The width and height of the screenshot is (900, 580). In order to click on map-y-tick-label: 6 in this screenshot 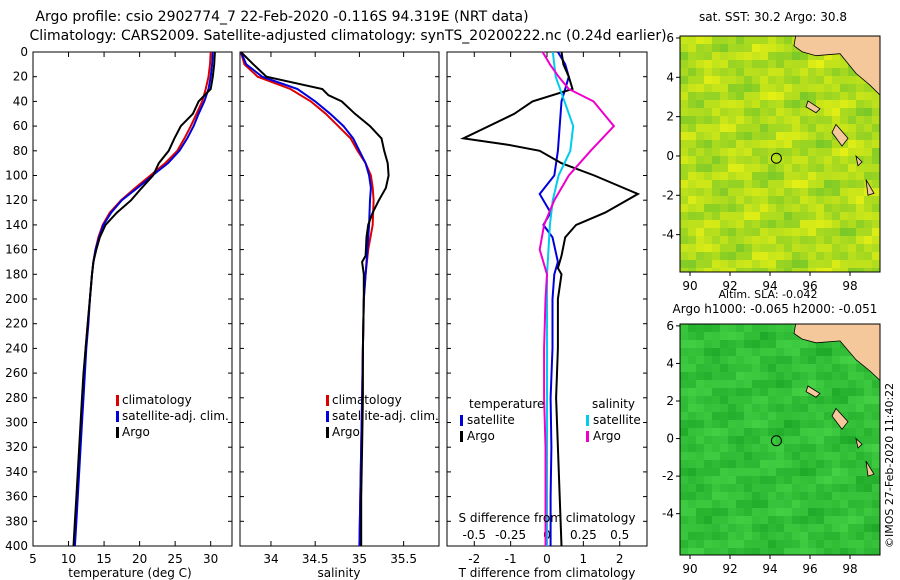, I will do `click(670, 326)`.